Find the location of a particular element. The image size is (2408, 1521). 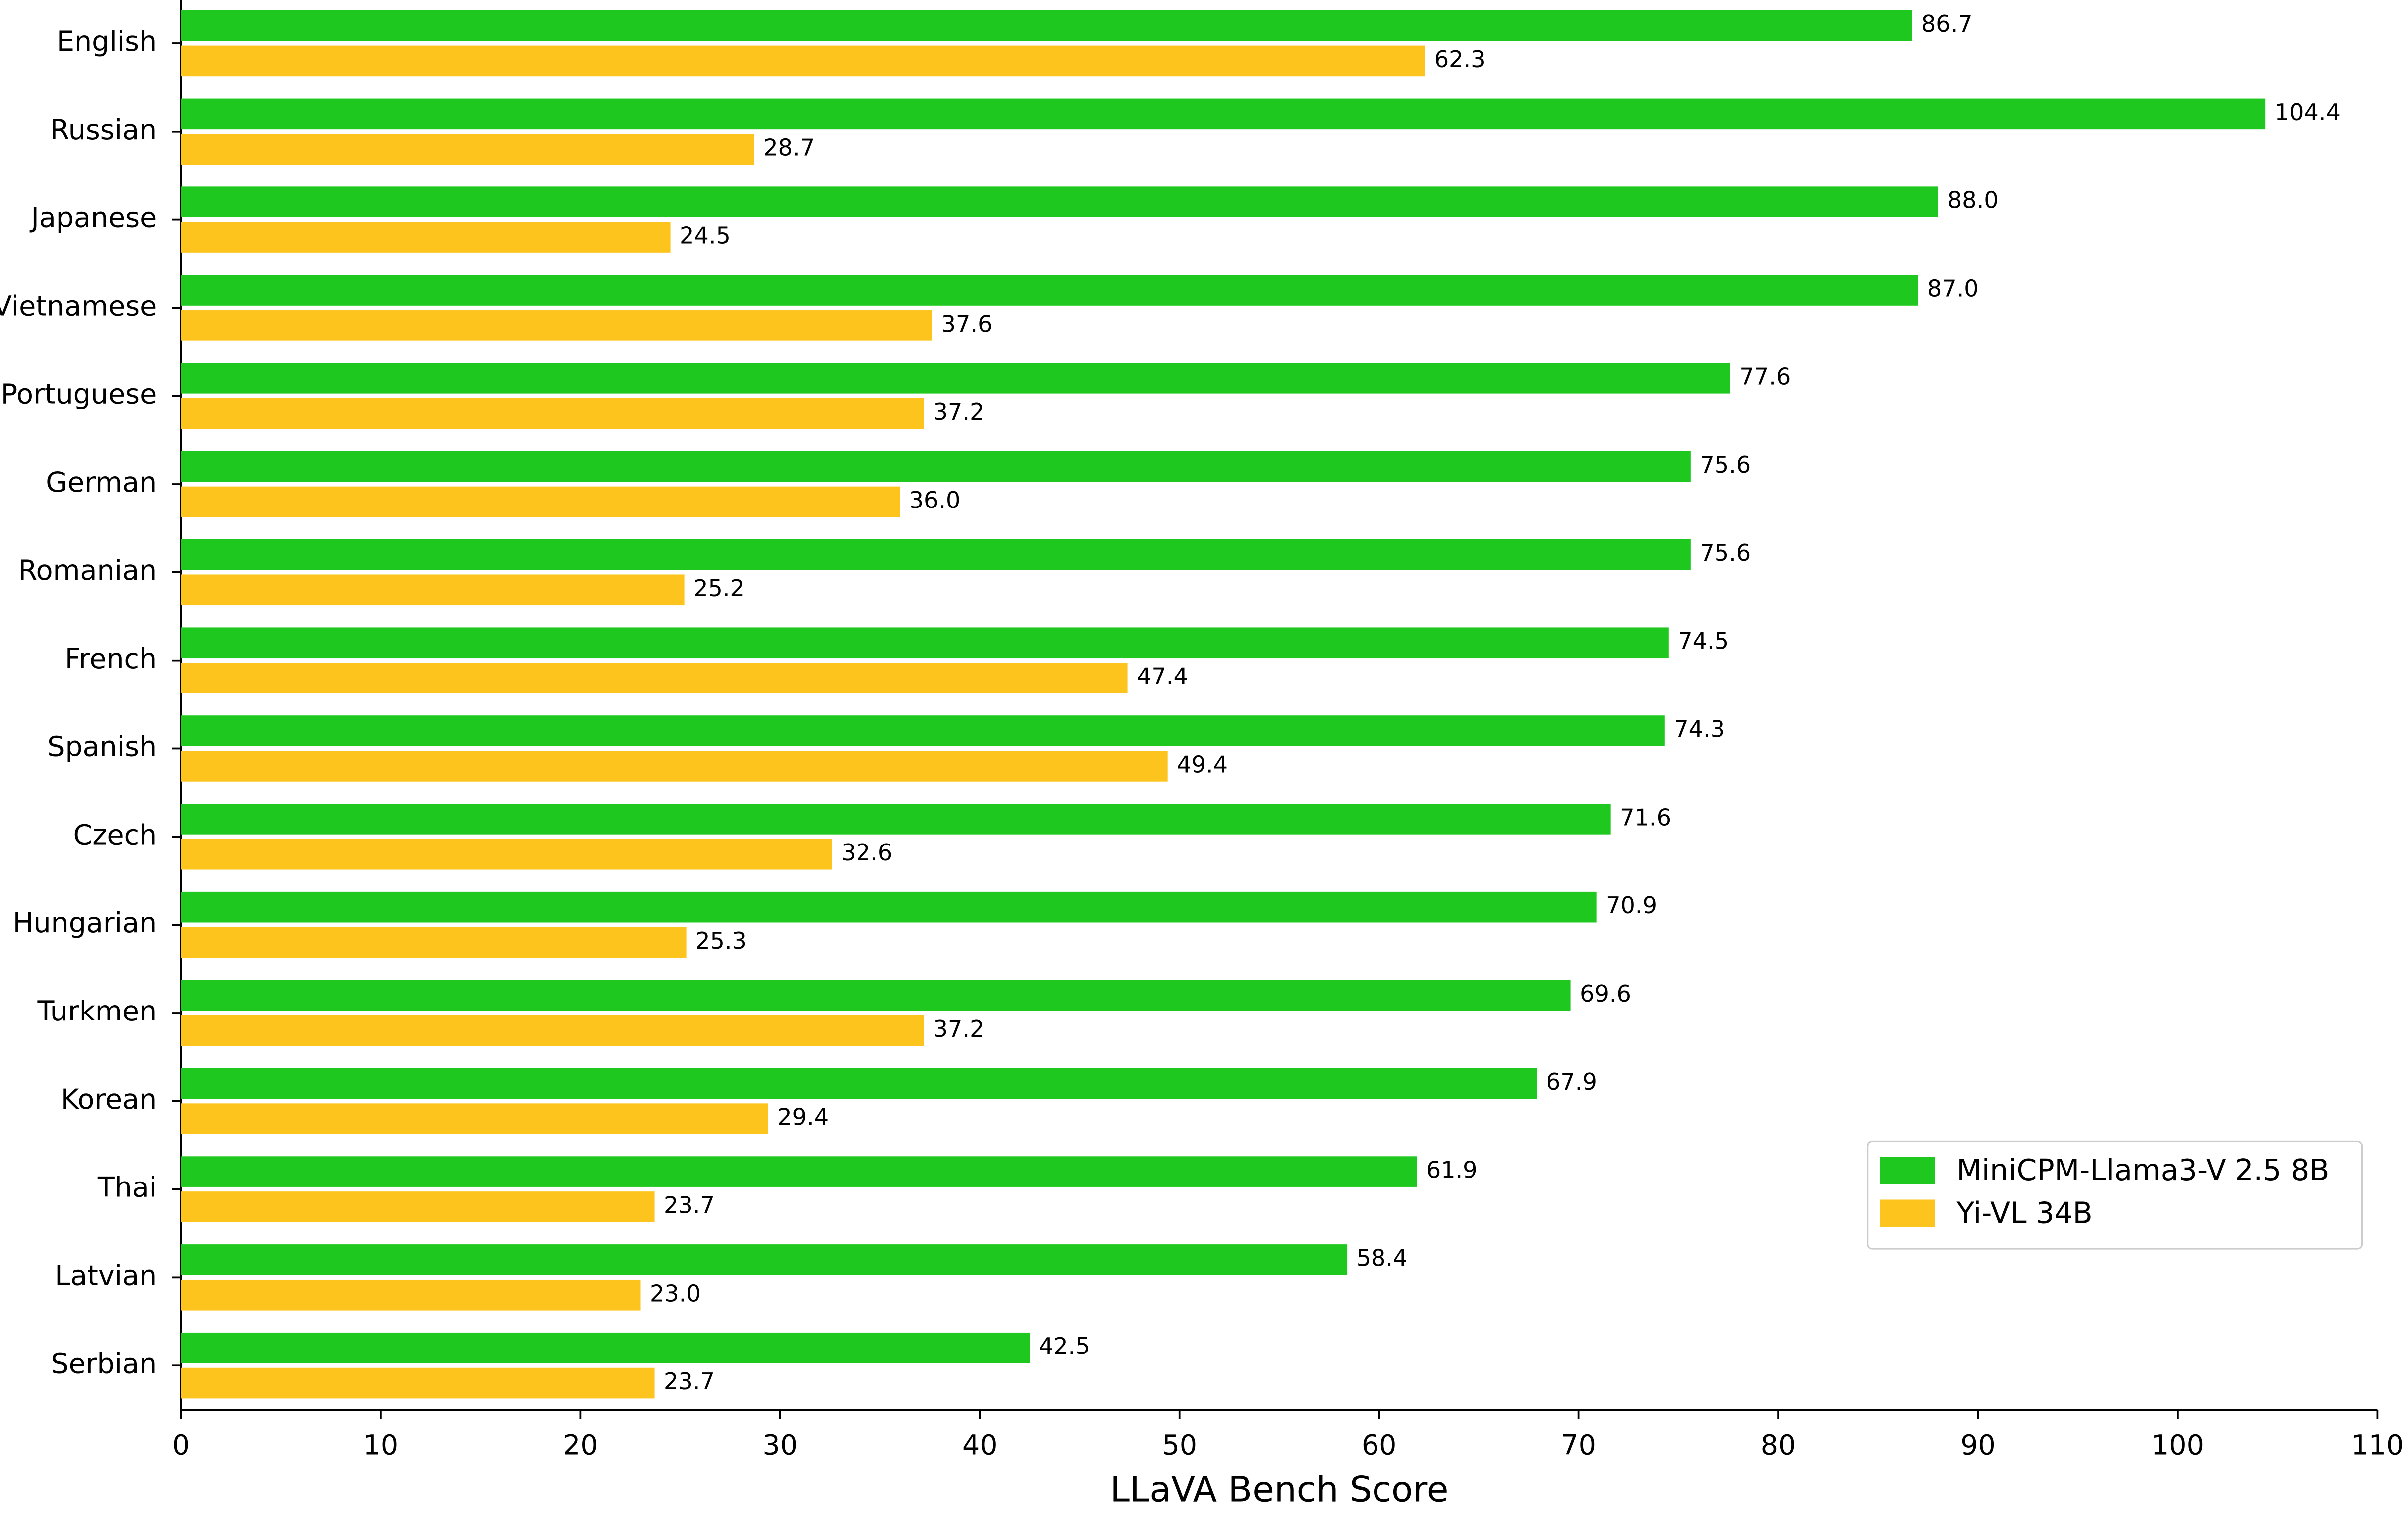

y-tick-label: Serbian is located at coordinates (104, 1364).